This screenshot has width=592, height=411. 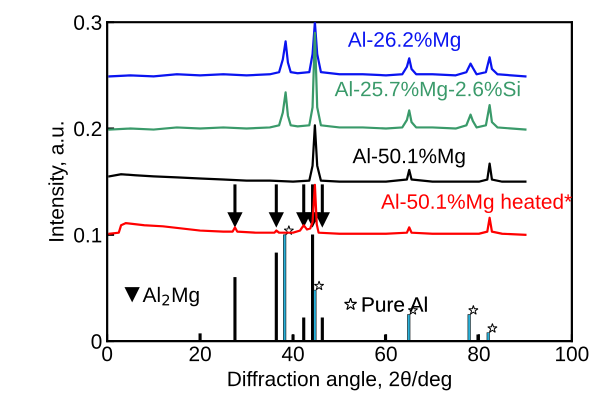 What do you see at coordinates (97, 341) in the screenshot?
I see `y-tick-label: 0` at bounding box center [97, 341].